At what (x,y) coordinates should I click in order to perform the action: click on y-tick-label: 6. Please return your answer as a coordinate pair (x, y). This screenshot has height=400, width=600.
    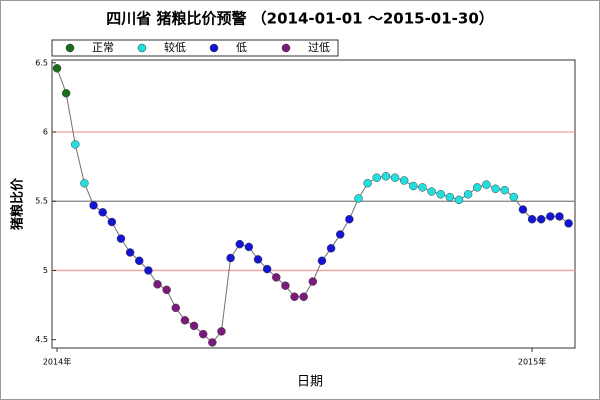
    Looking at the image, I should click on (45, 132).